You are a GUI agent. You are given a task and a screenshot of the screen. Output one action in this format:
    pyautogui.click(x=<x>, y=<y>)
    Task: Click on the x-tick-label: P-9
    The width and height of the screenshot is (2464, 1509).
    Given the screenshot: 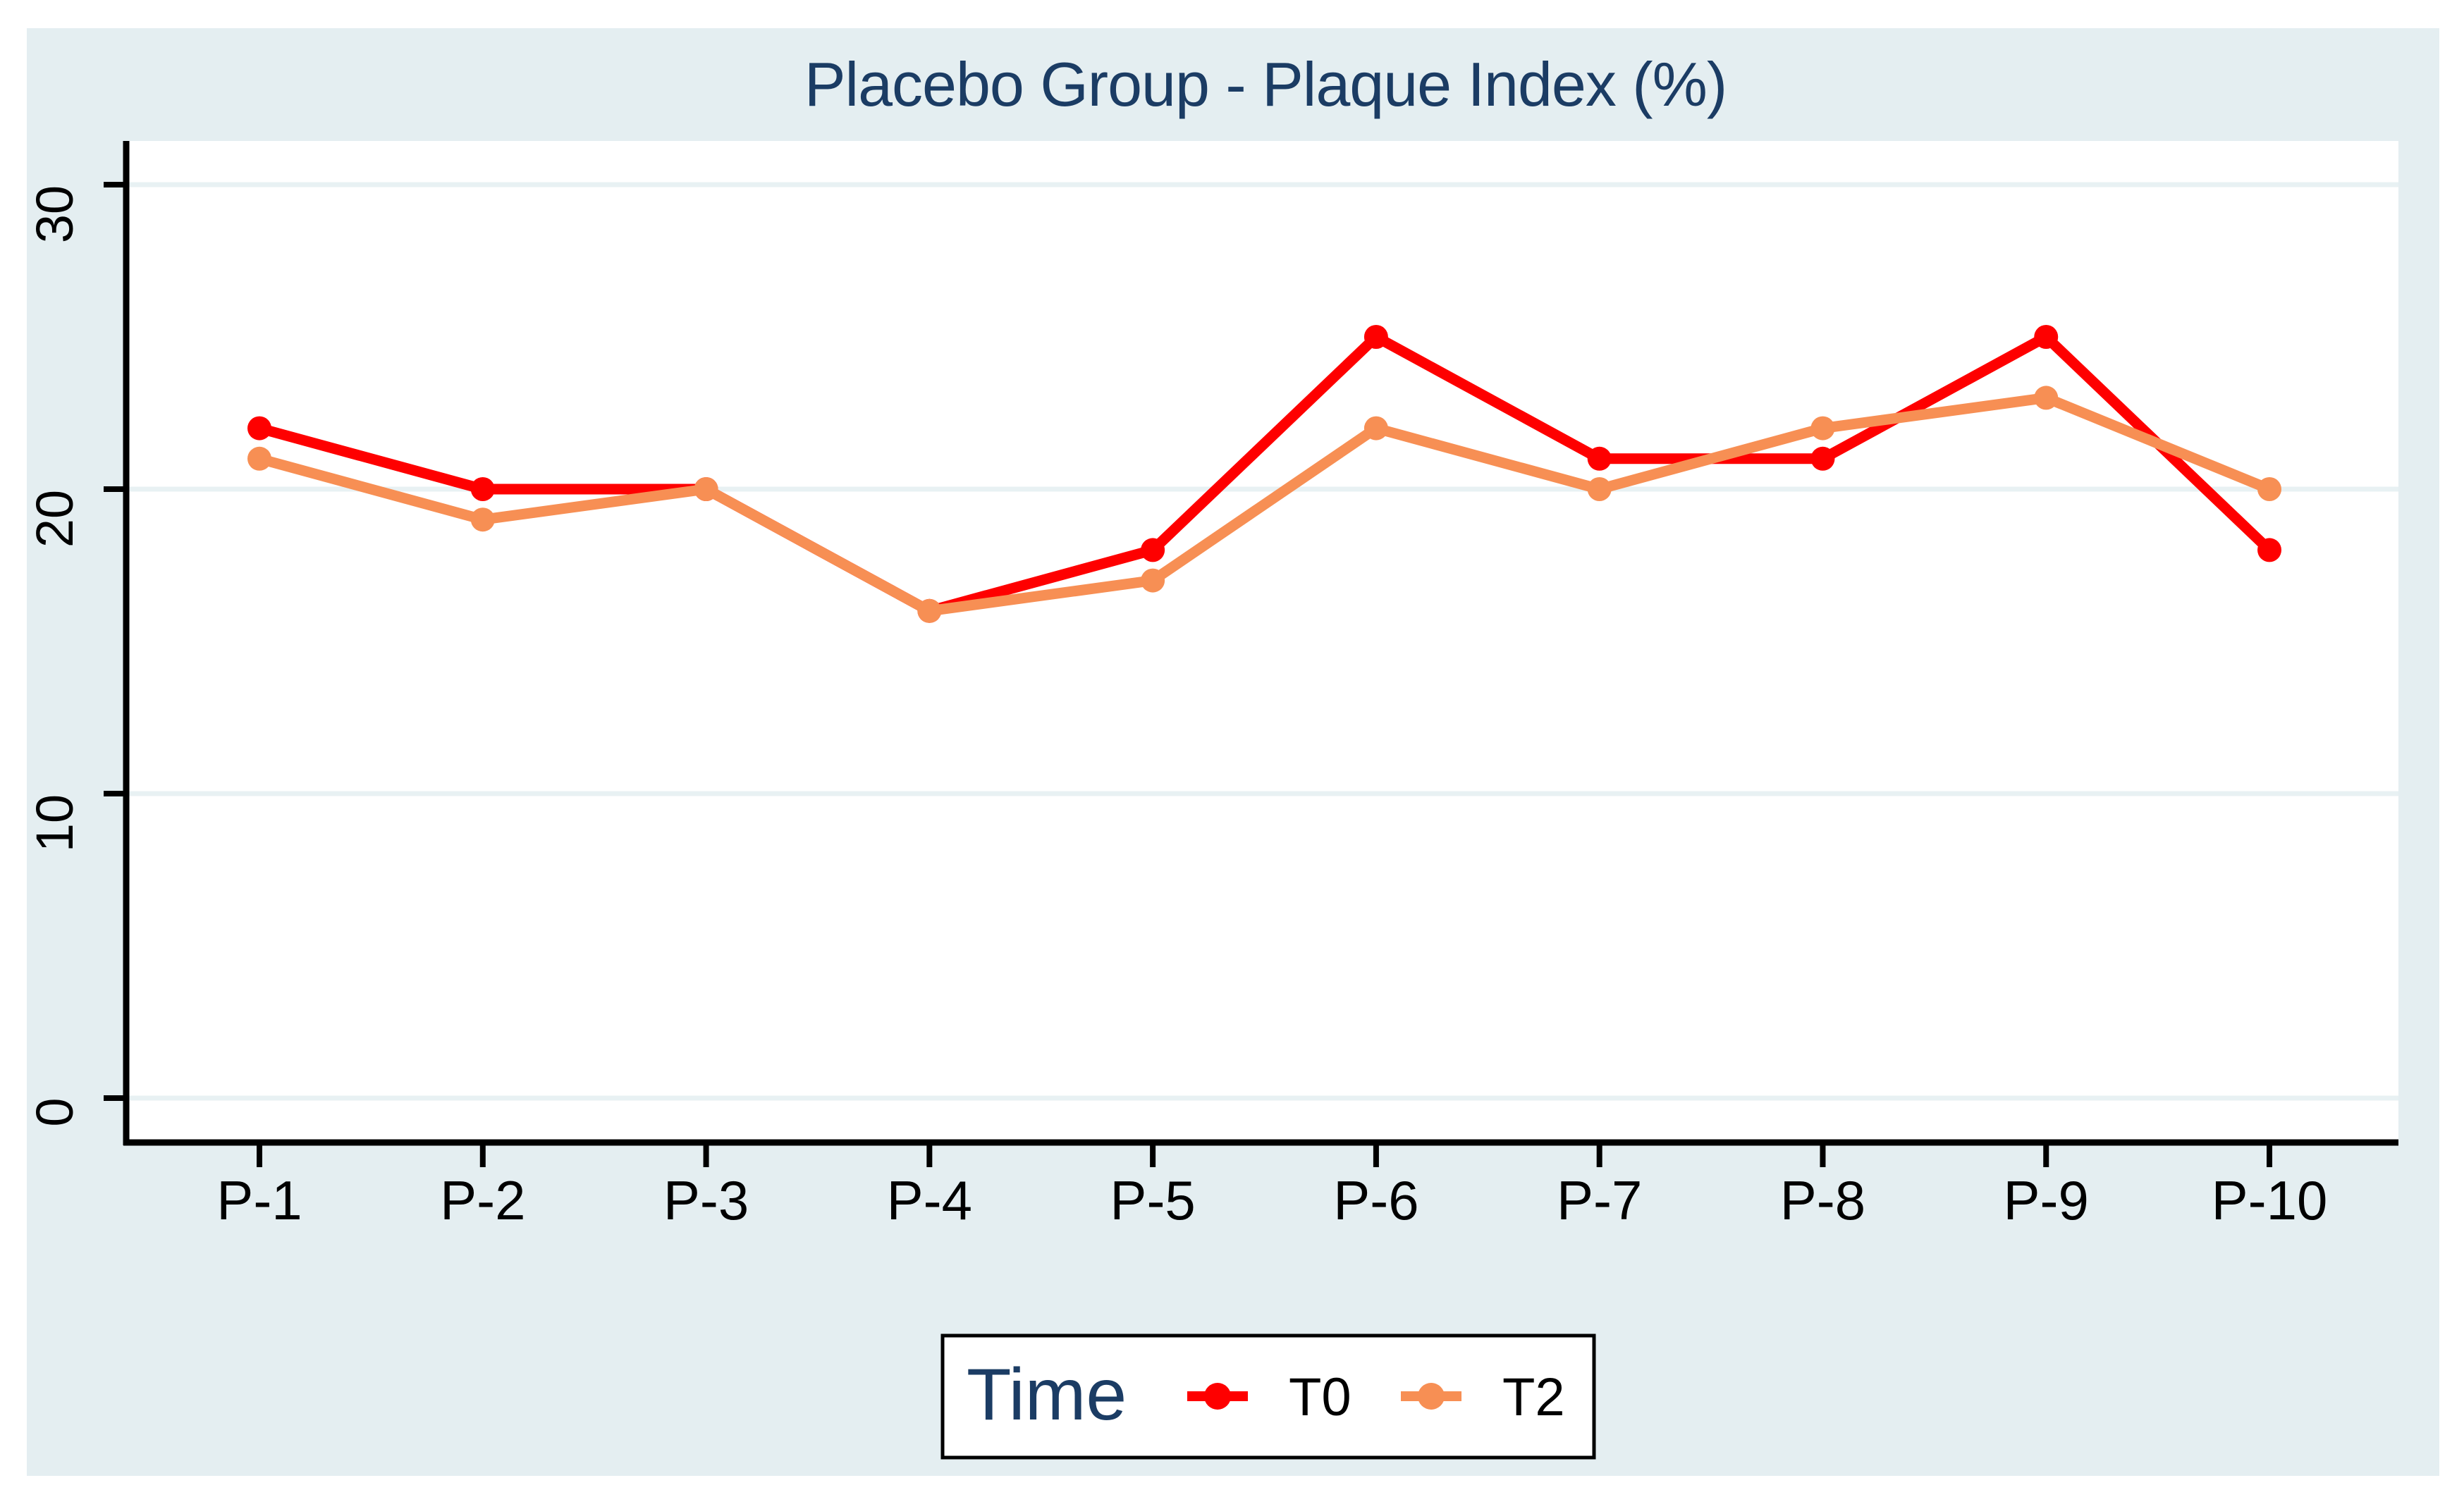 What is the action you would take?
    pyautogui.click(x=2047, y=1200)
    